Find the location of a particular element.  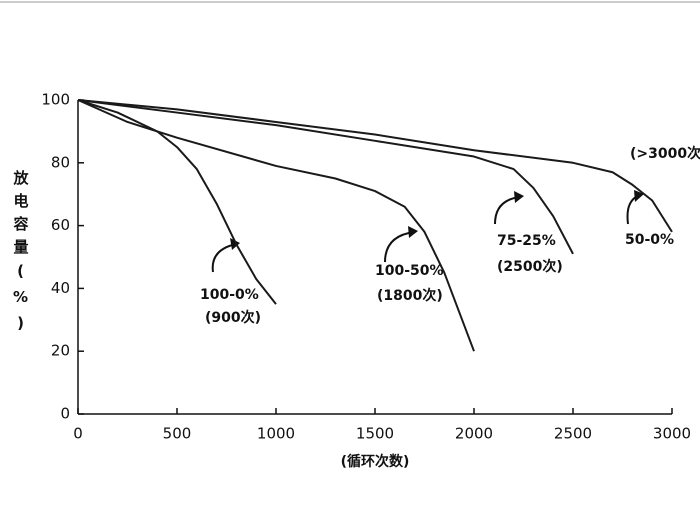

x-tick-label: 500 is located at coordinates (177, 434).